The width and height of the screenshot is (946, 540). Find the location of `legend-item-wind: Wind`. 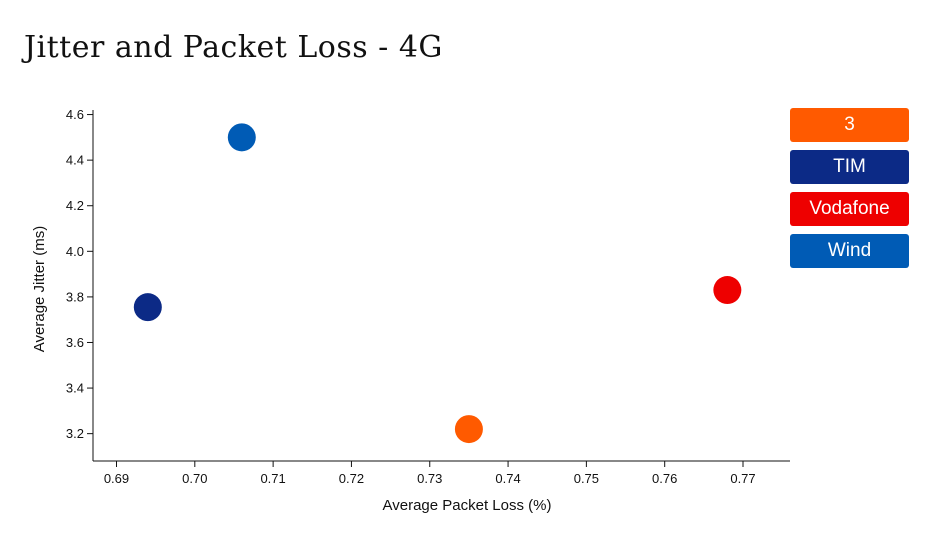

legend-item-wind: Wind is located at coordinates (849, 251).